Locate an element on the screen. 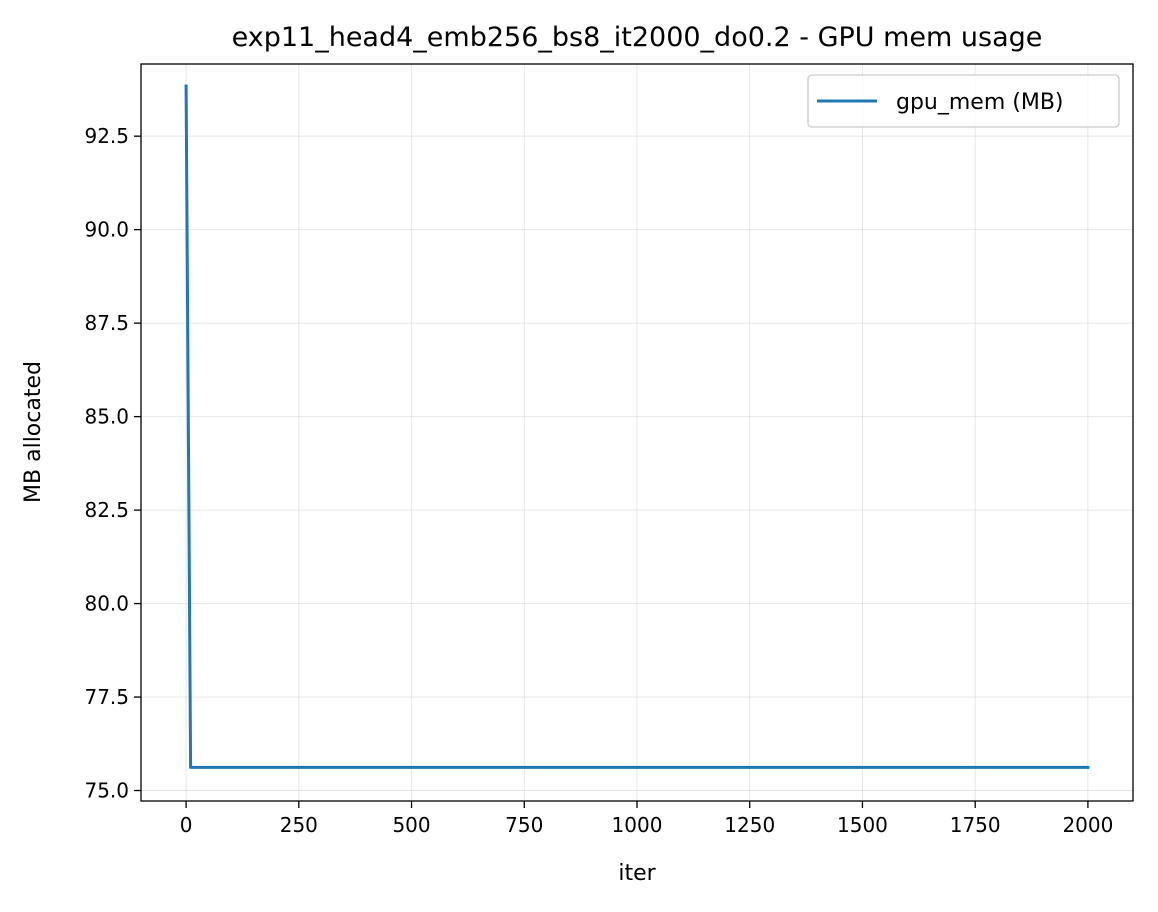 The image size is (1158, 912). legend-box is located at coordinates (963, 101).